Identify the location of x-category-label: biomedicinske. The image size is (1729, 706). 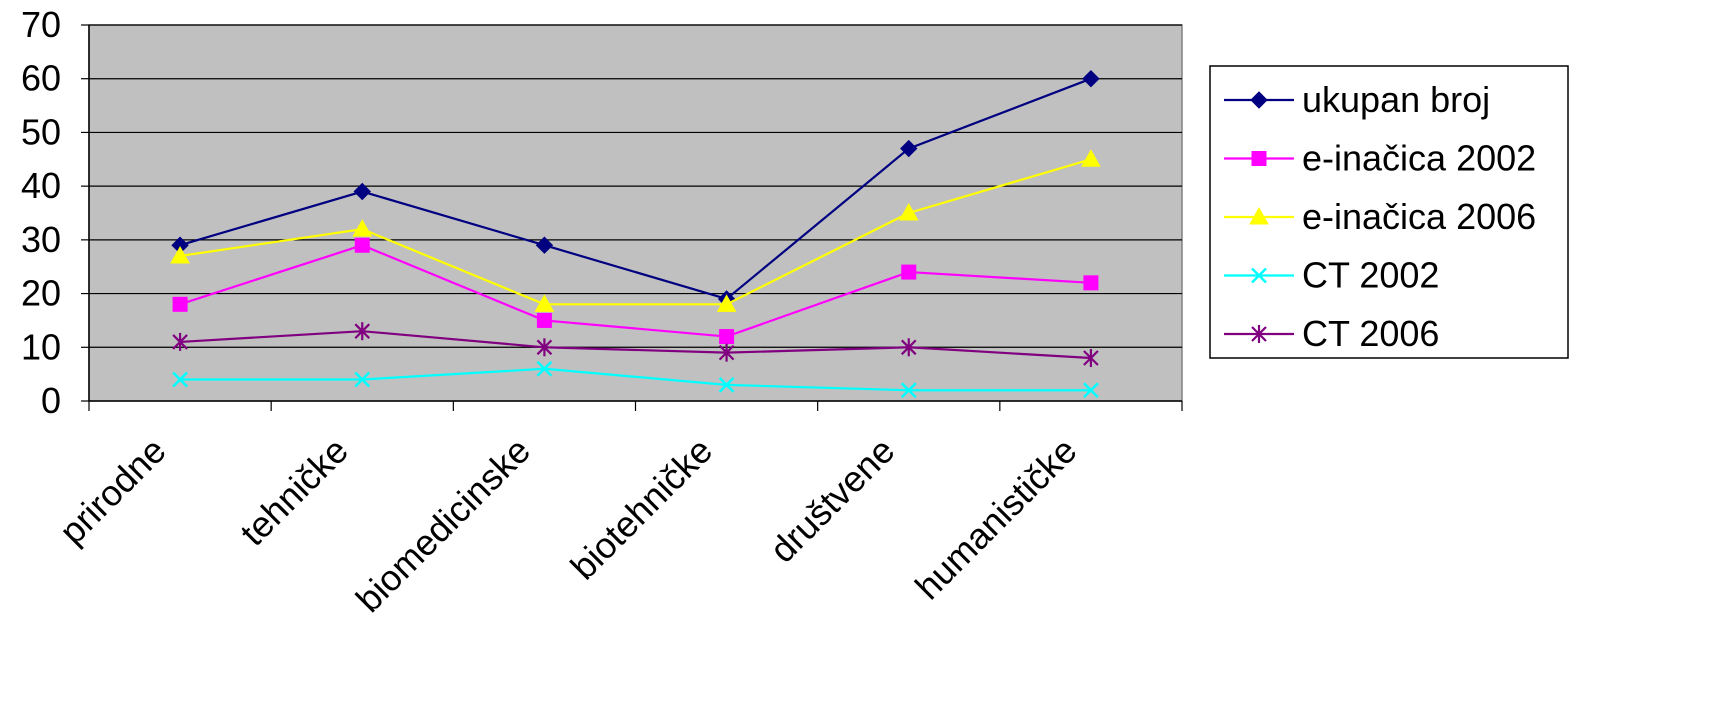
(443, 525).